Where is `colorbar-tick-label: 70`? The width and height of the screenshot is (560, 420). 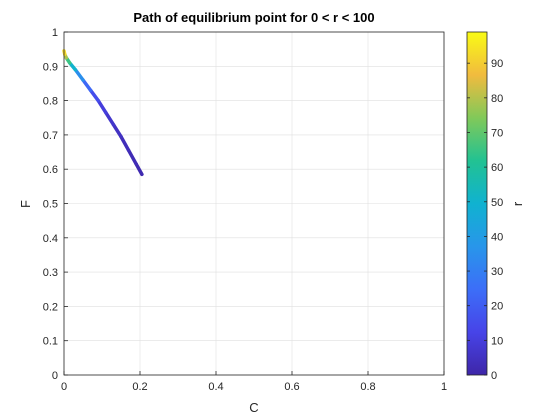 colorbar-tick-label: 70 is located at coordinates (497, 133).